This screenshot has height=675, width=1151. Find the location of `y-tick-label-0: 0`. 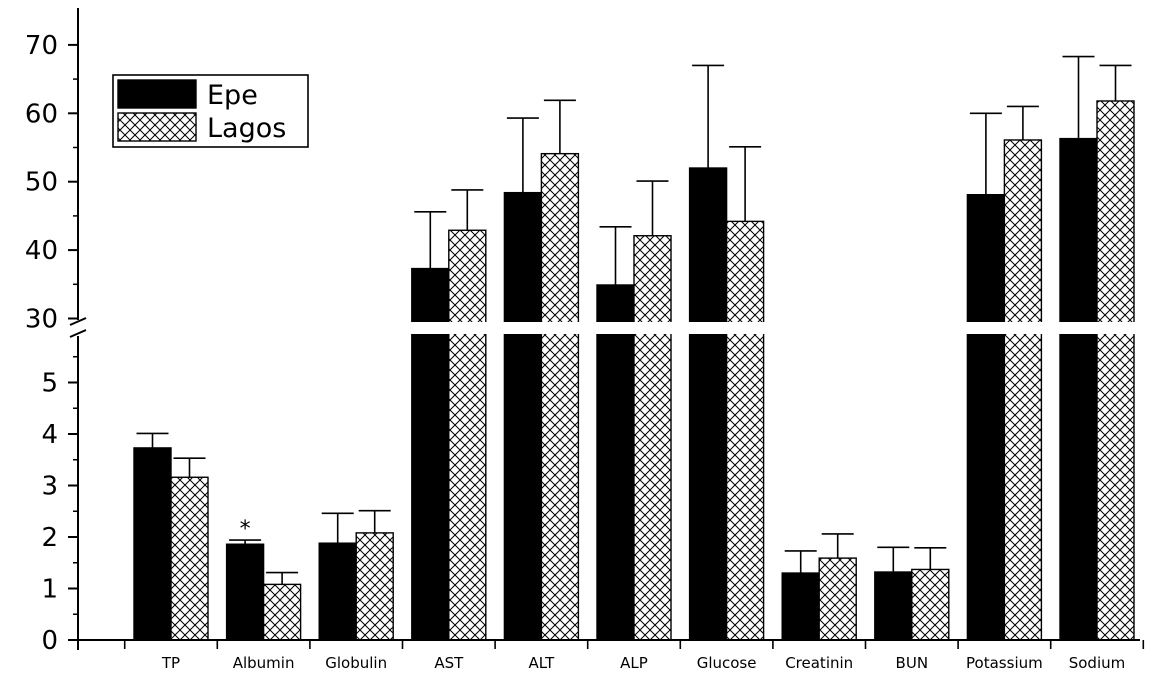

y-tick-label-0: 0 is located at coordinates (49, 641).